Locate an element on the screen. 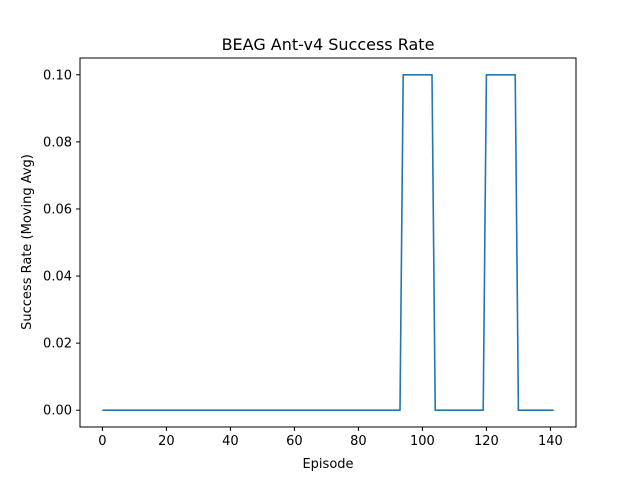  y-tick-label: 0.08 is located at coordinates (57, 142).